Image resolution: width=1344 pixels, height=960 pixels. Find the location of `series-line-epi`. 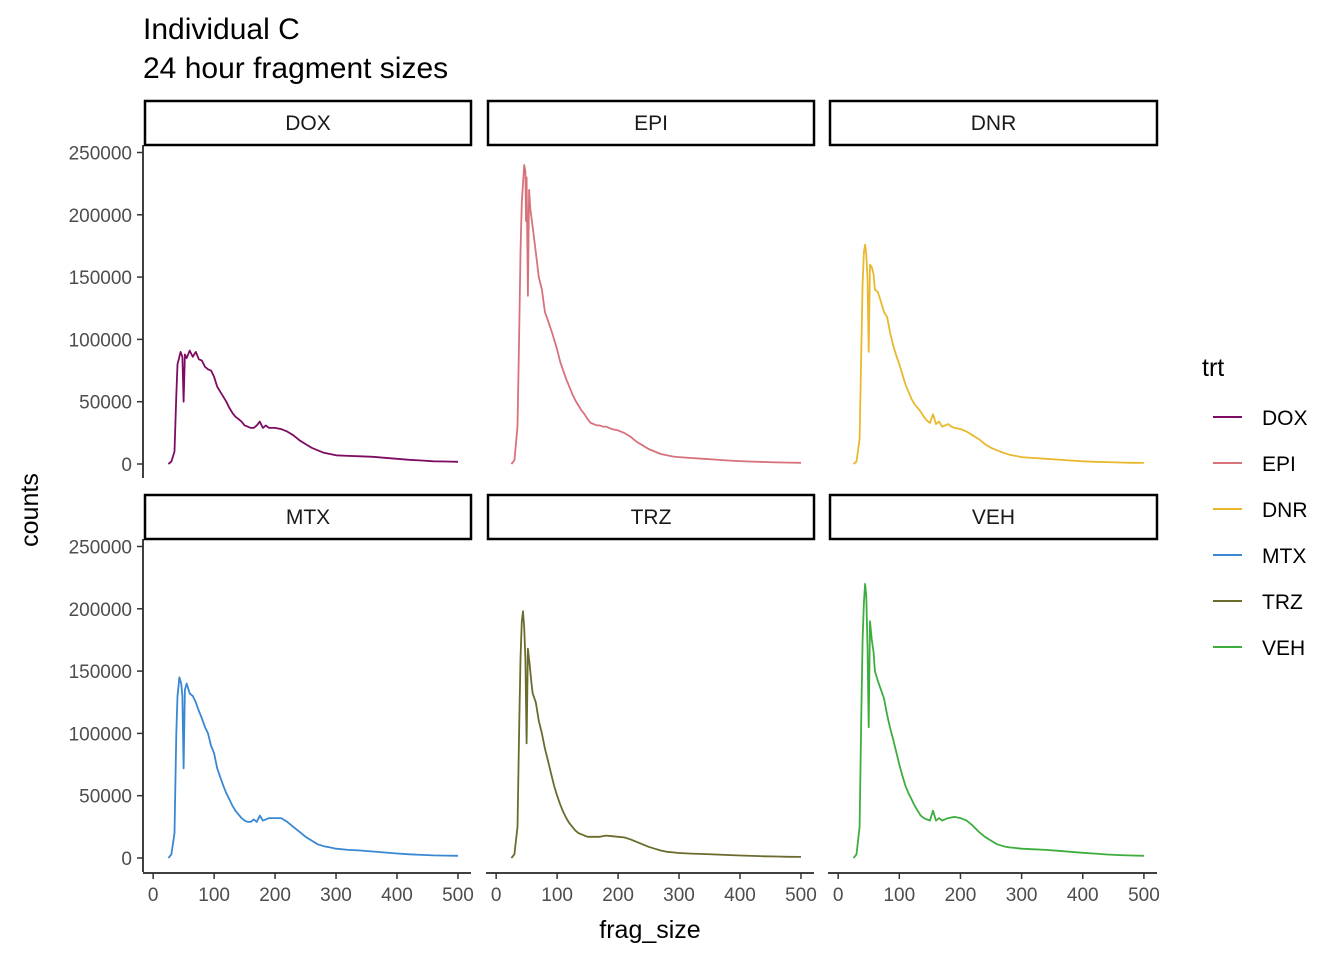

series-line-epi is located at coordinates (656, 314).